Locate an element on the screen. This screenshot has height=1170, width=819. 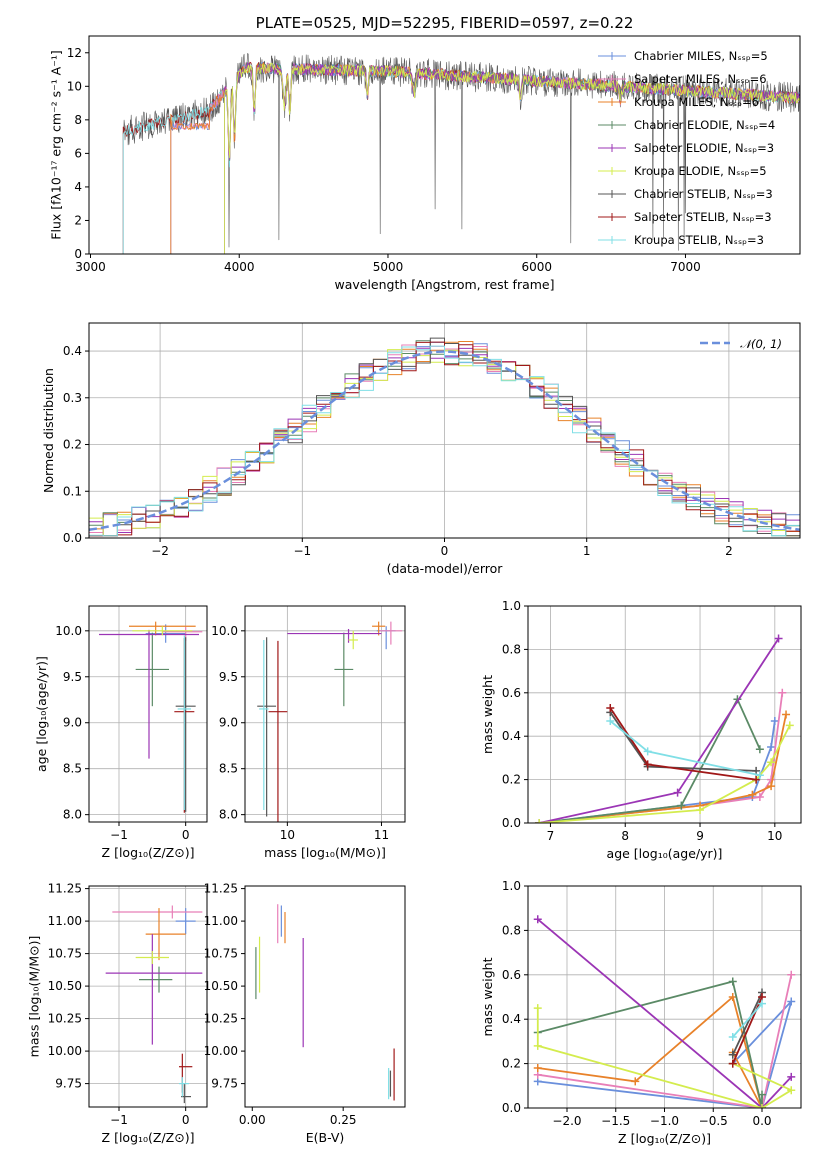
x-tick-label: −2 is located at coordinates (160, 551).